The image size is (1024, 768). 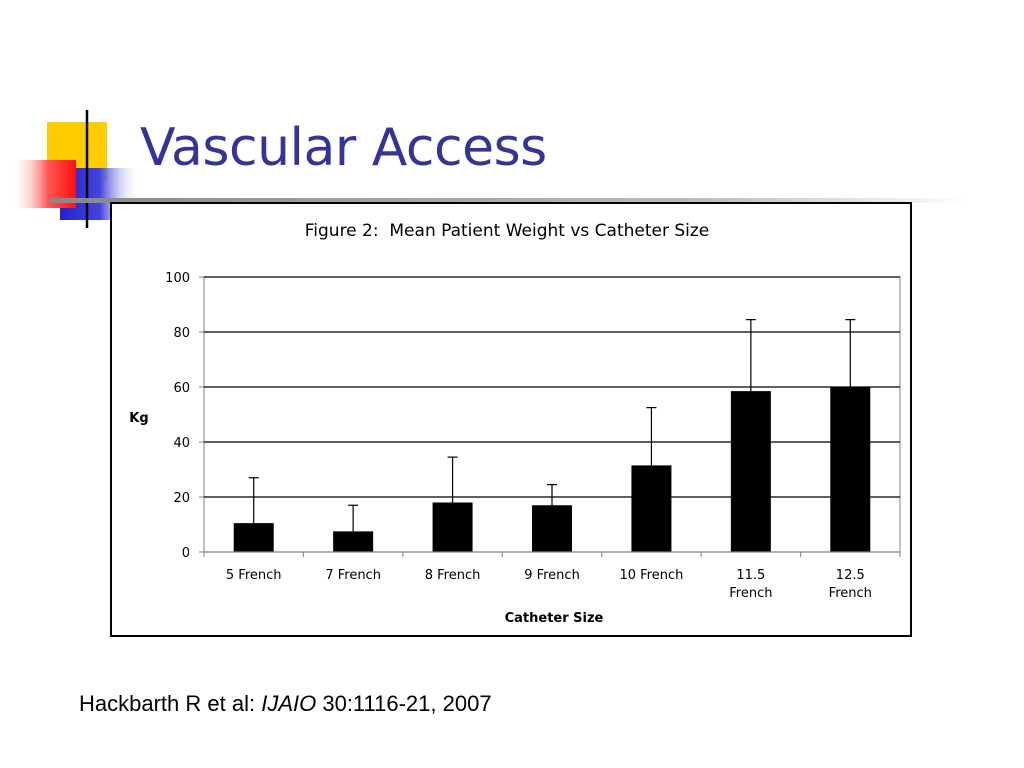 I want to click on x-tick-label: 9 French, so click(x=552, y=575).